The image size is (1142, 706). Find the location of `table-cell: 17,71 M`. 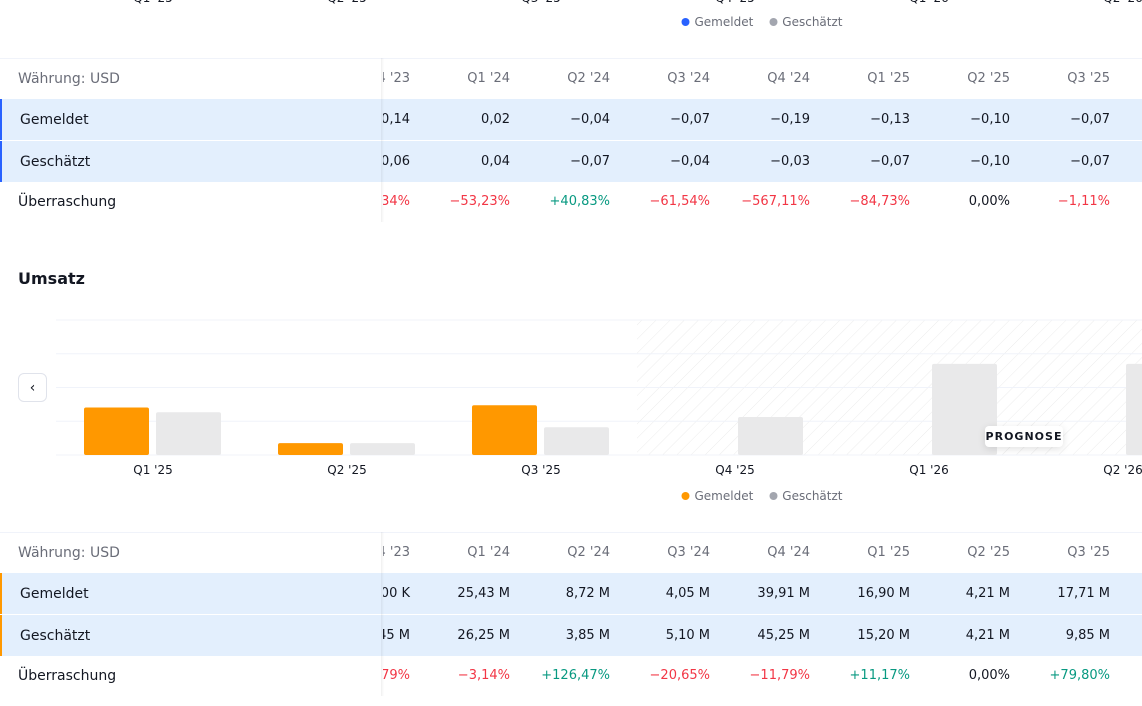

table-cell: 17,71 M is located at coordinates (1083, 593).